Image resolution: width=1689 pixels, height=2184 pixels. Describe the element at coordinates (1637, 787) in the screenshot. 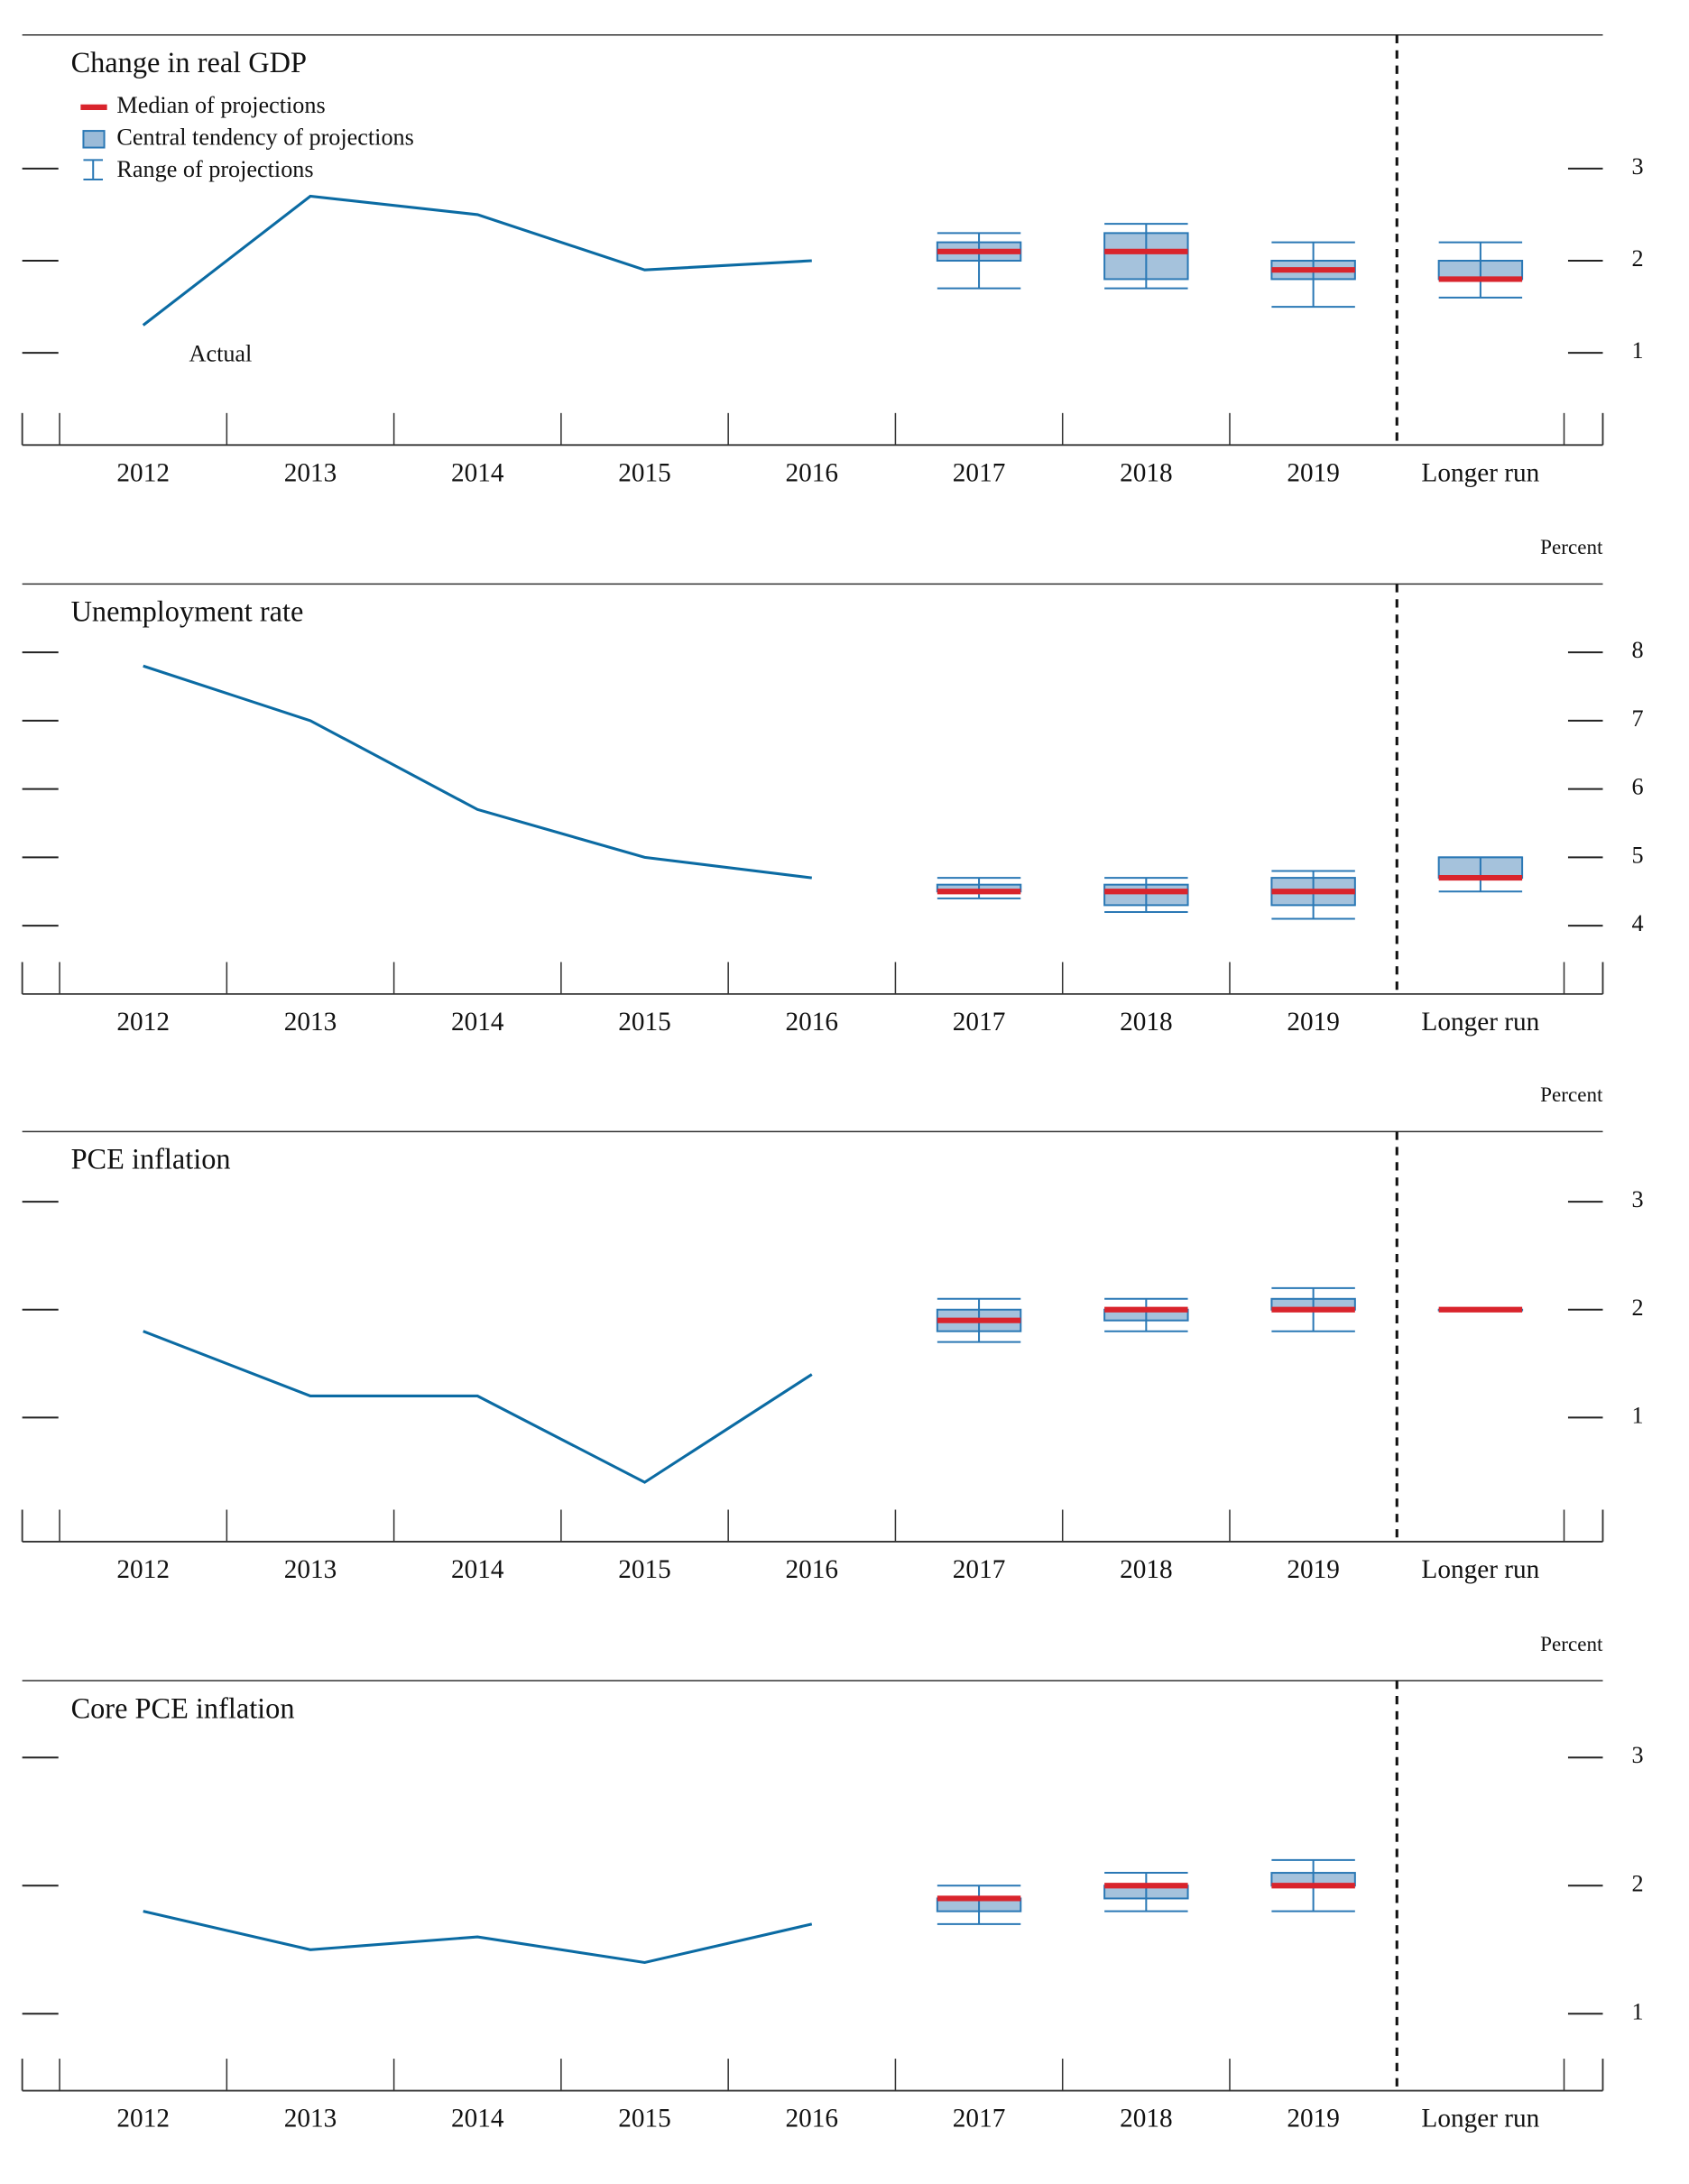

I see `y-tick-label: 6` at that location.